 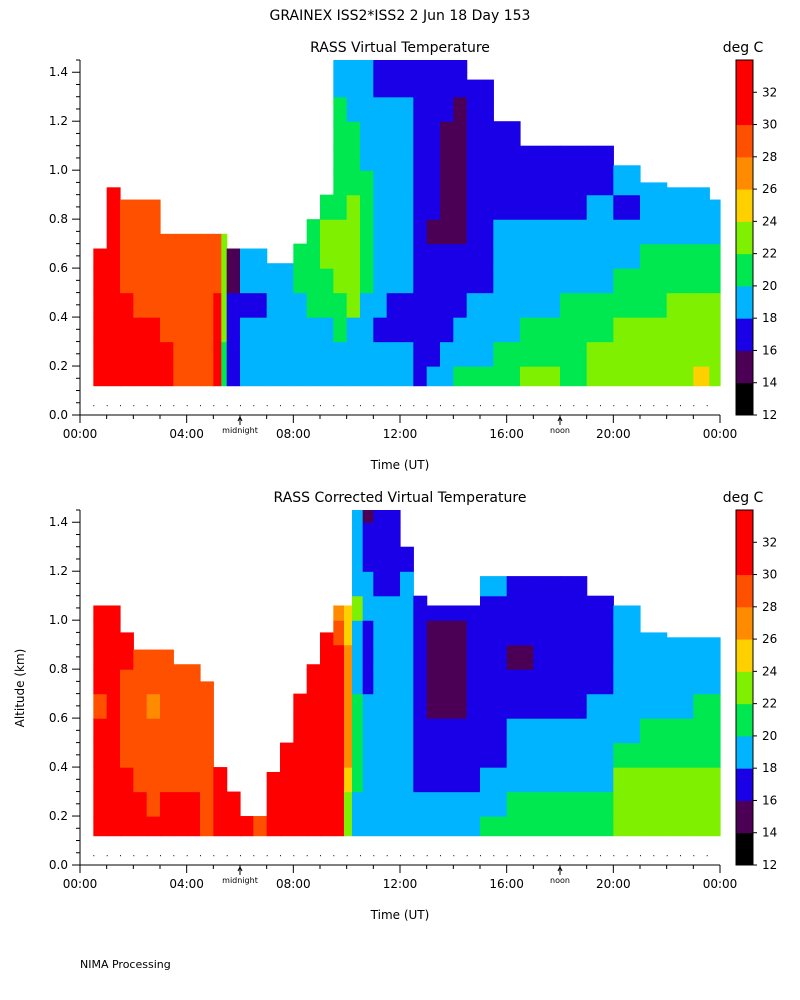 I want to click on y-tick-label: 0.6, so click(x=58, y=268).